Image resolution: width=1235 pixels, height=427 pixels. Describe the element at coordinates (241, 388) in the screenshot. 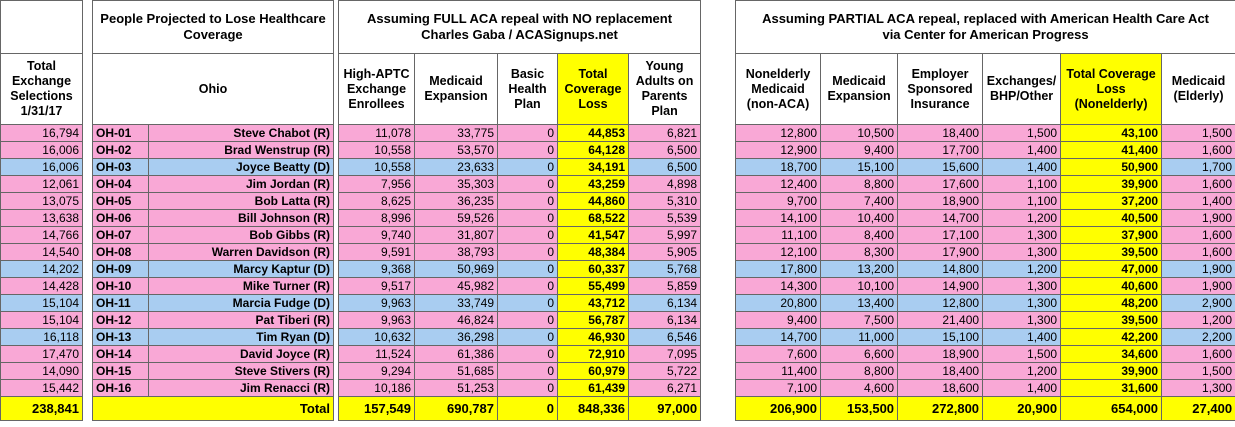

I see `representative: Jim Renacci (R)` at that location.